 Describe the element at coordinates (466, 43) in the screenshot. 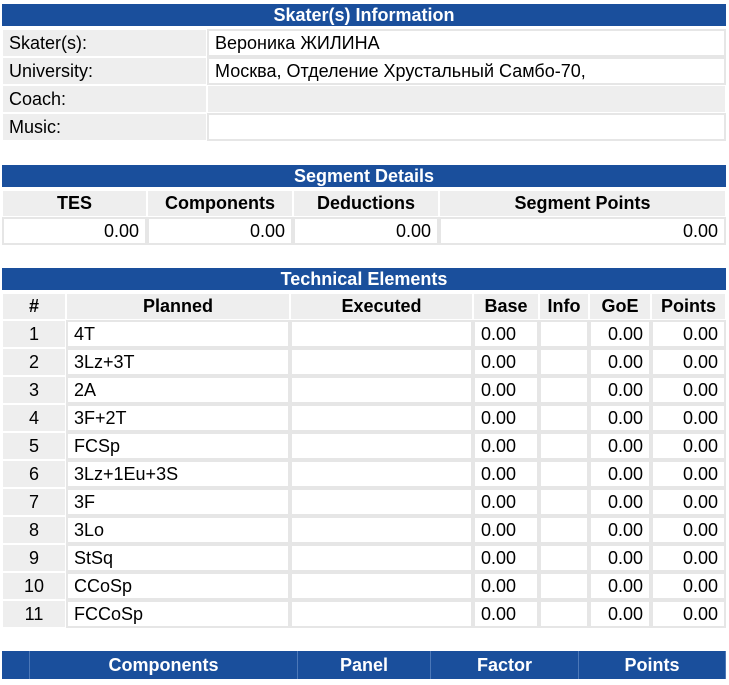

I see `skater-value: Вероника ЖИЛИНА` at that location.